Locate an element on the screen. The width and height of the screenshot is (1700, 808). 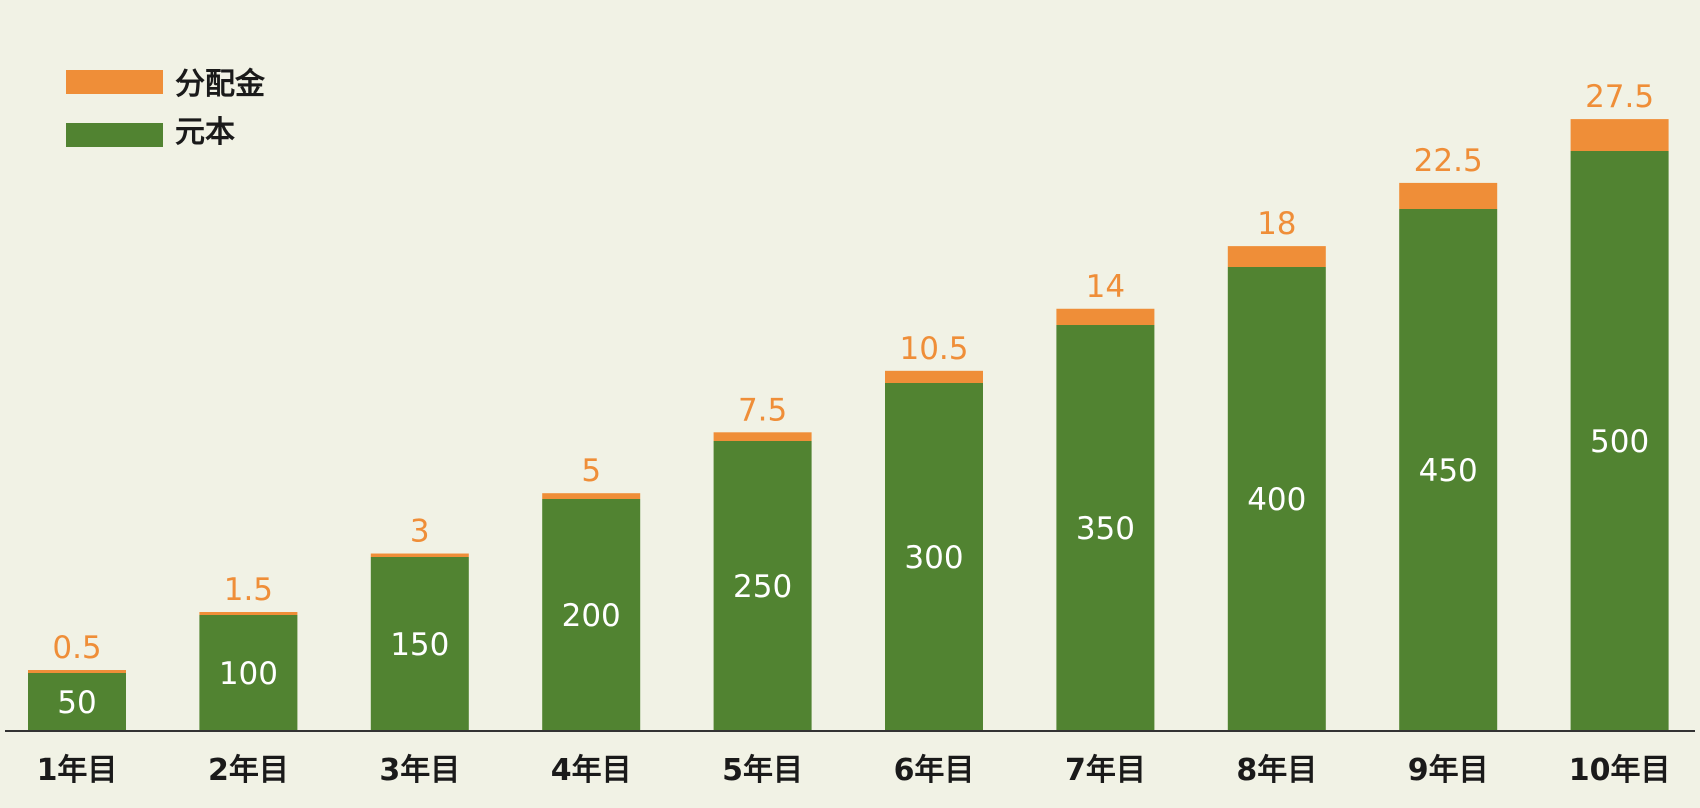
data-label-principal: 400 is located at coordinates (1276, 500).